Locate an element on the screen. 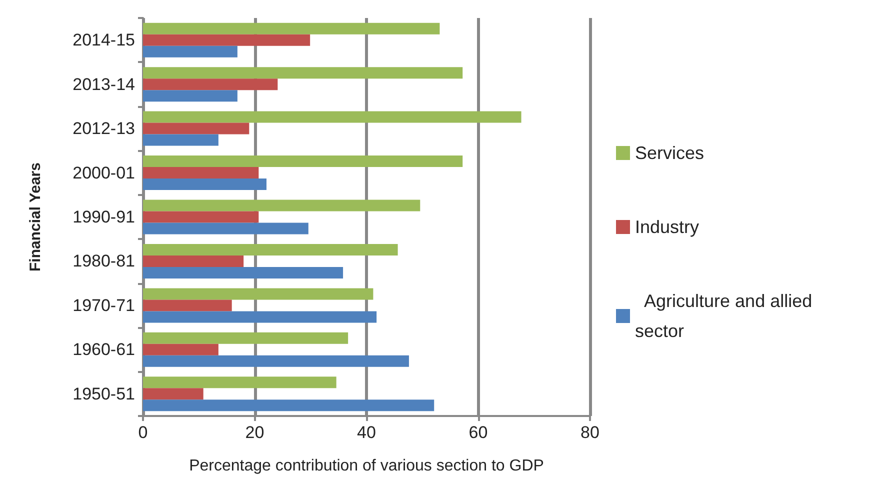 The height and width of the screenshot is (502, 883). y-tick-label: 2014-15 is located at coordinates (103, 40).